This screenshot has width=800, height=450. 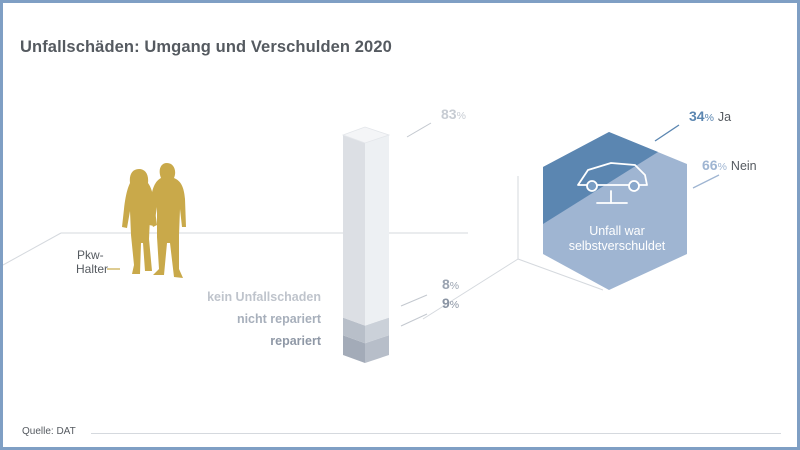 I want to click on column-value-label-1: 8%, so click(x=450, y=284).